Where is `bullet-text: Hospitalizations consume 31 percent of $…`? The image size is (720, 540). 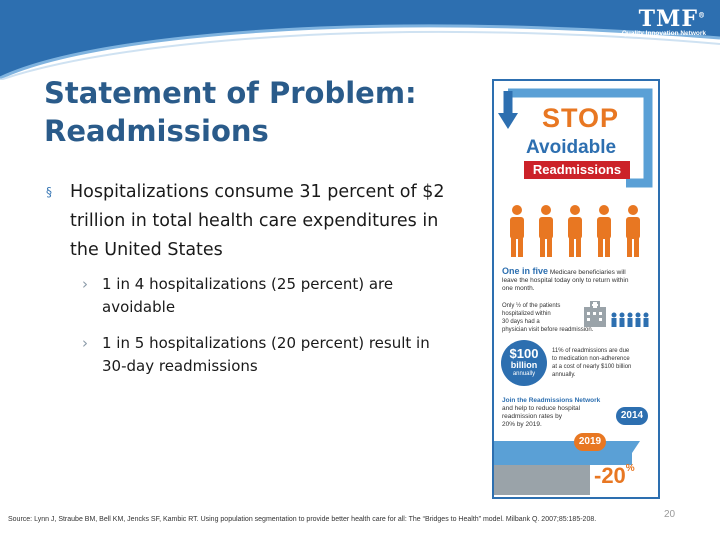 bullet-text: Hospitalizations consume 31 percent of $… is located at coordinates (257, 221).